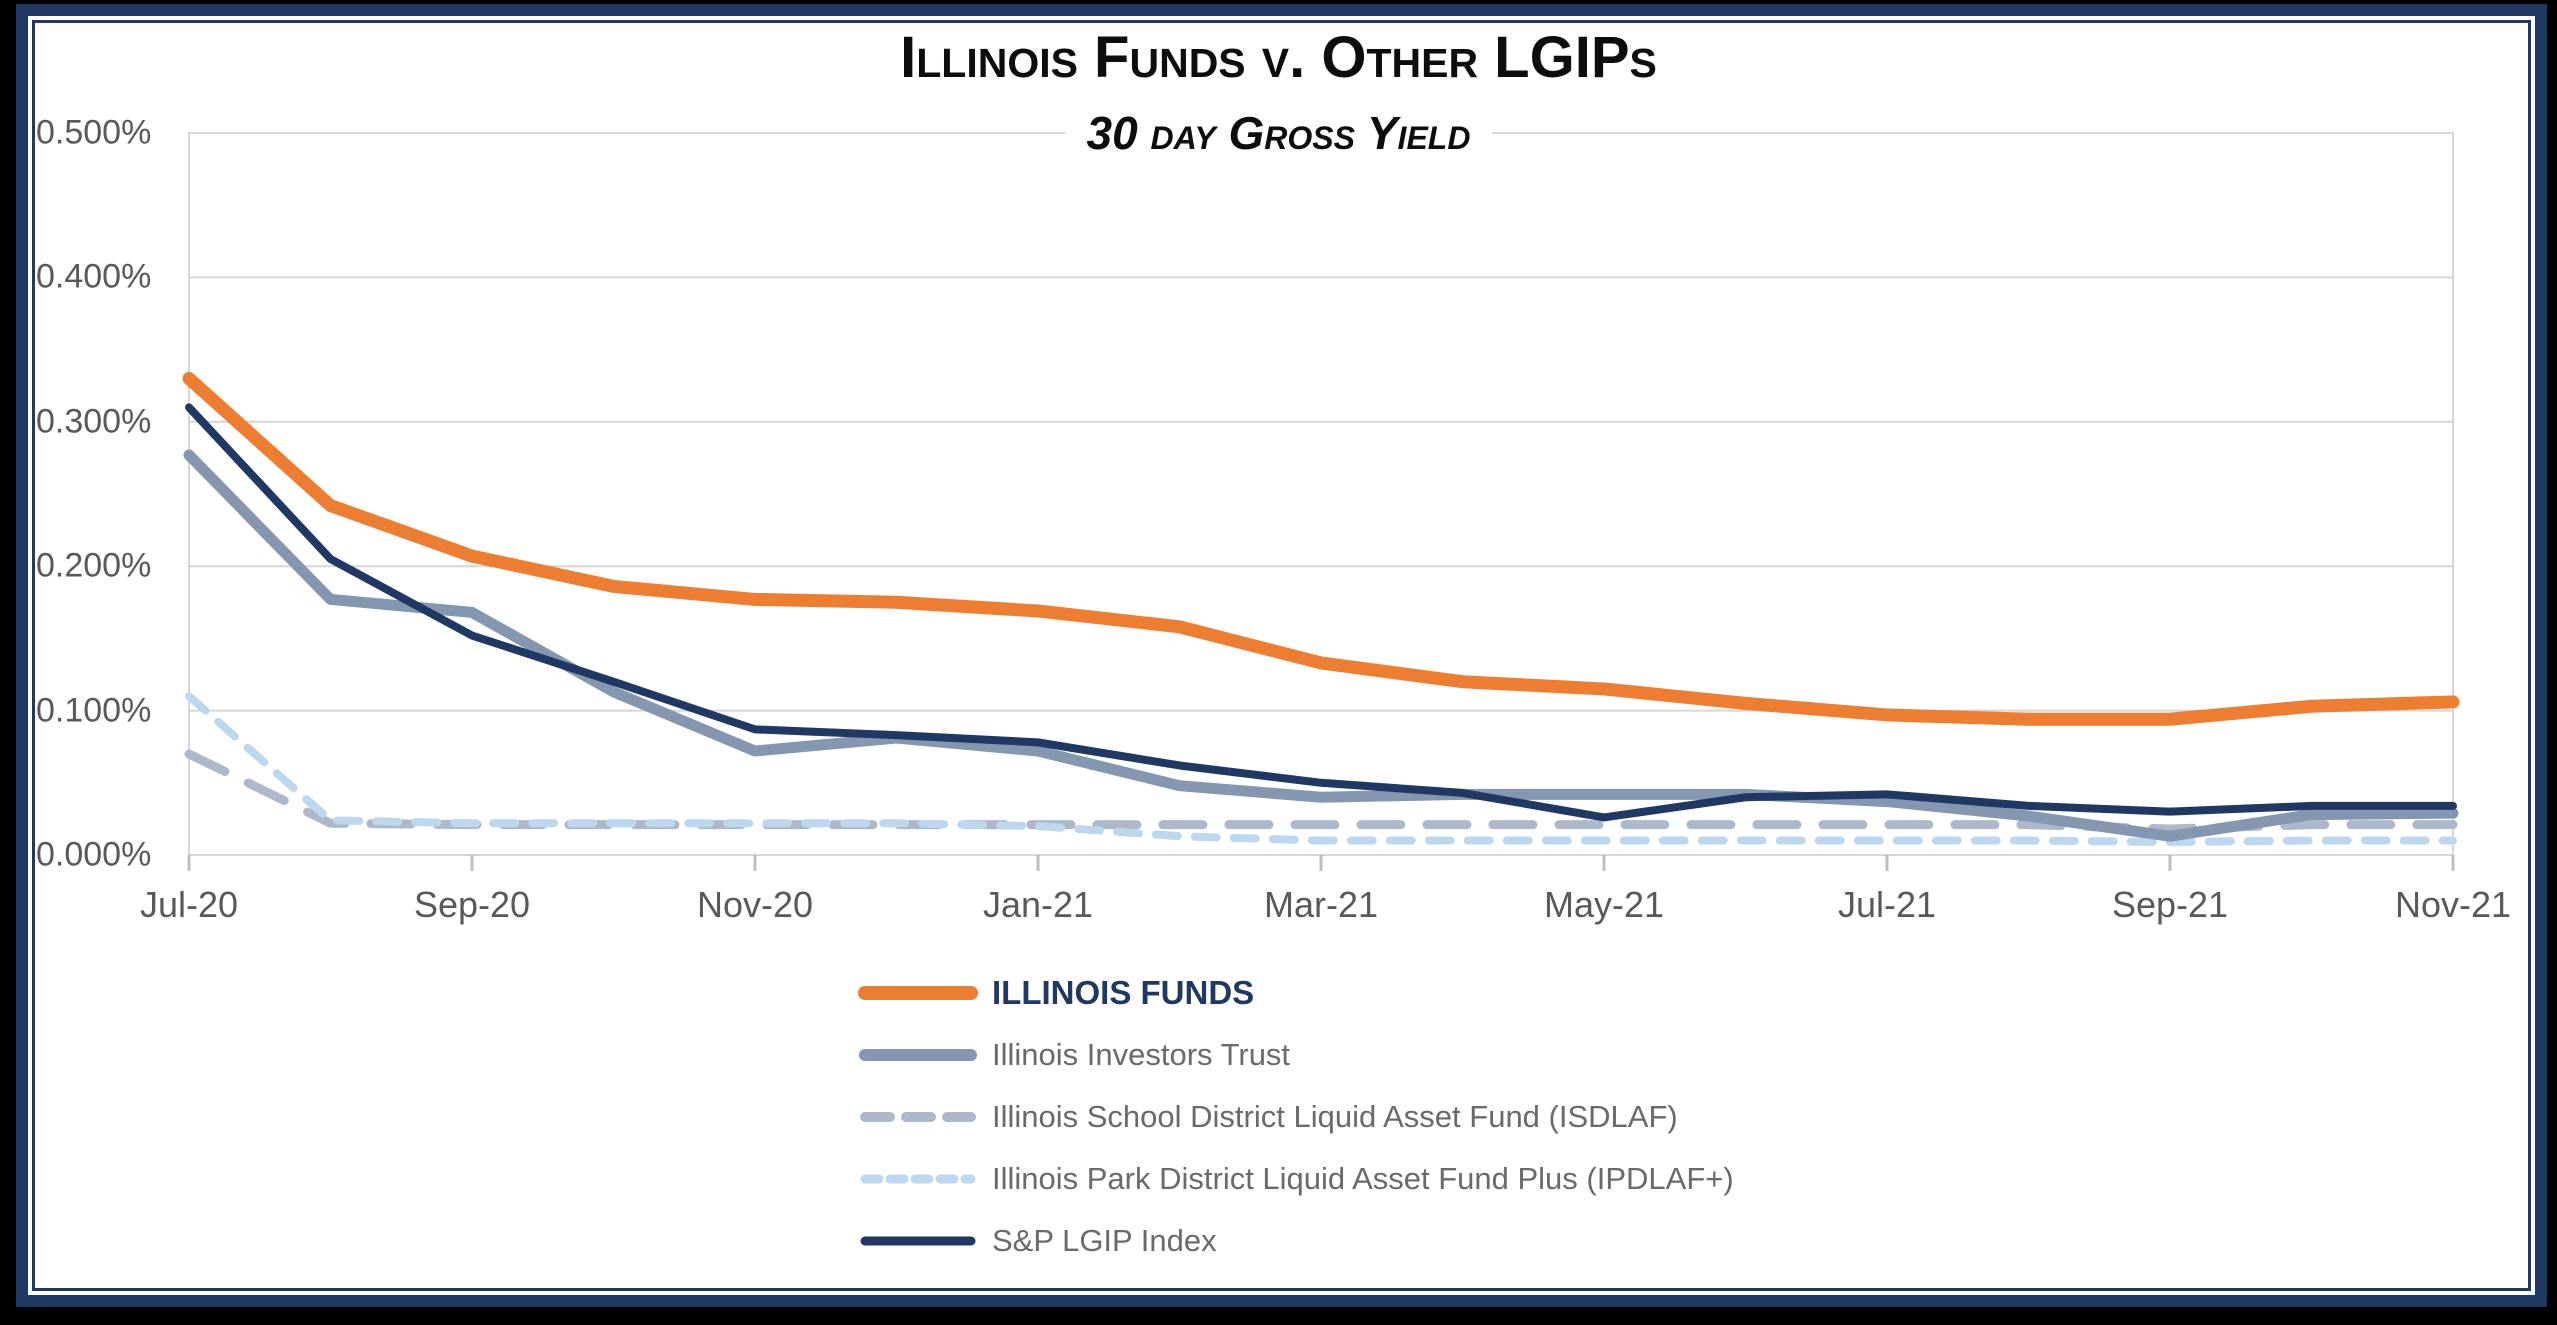 The width and height of the screenshot is (2557, 1325). I want to click on legend-item: Illinois Investors Trust, so click(1296, 1055).